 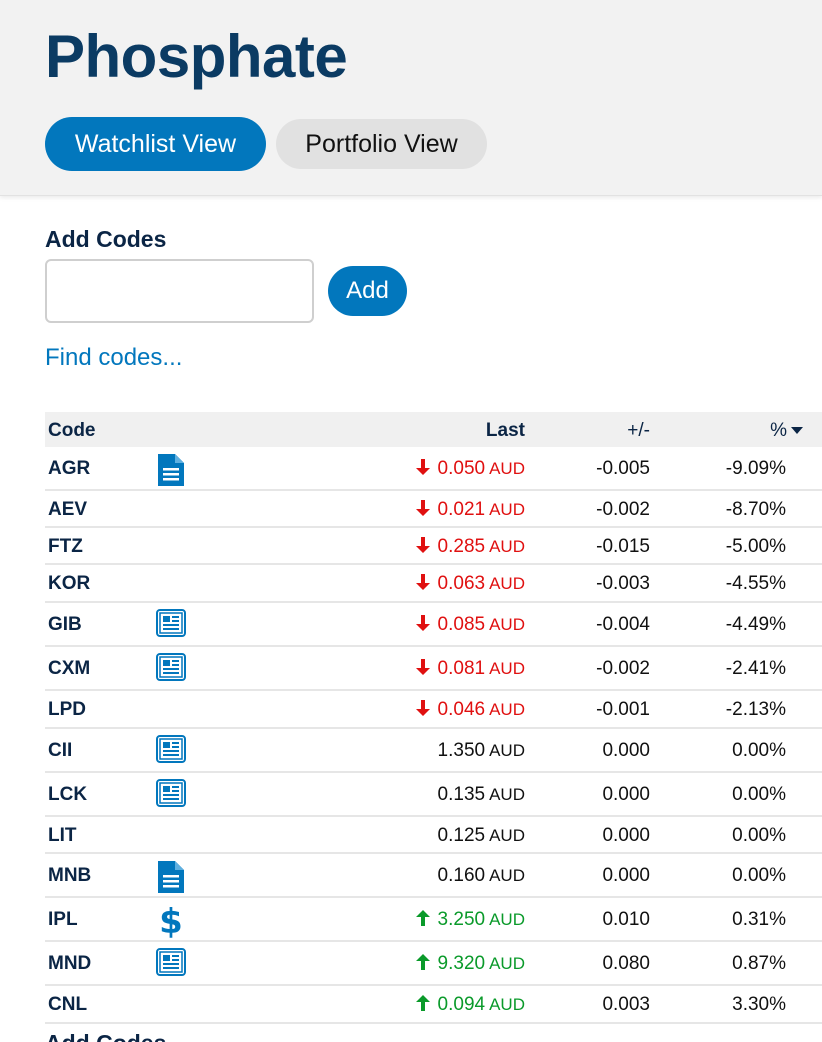 What do you see at coordinates (179, 291) in the screenshot?
I see `add-codes-input` at bounding box center [179, 291].